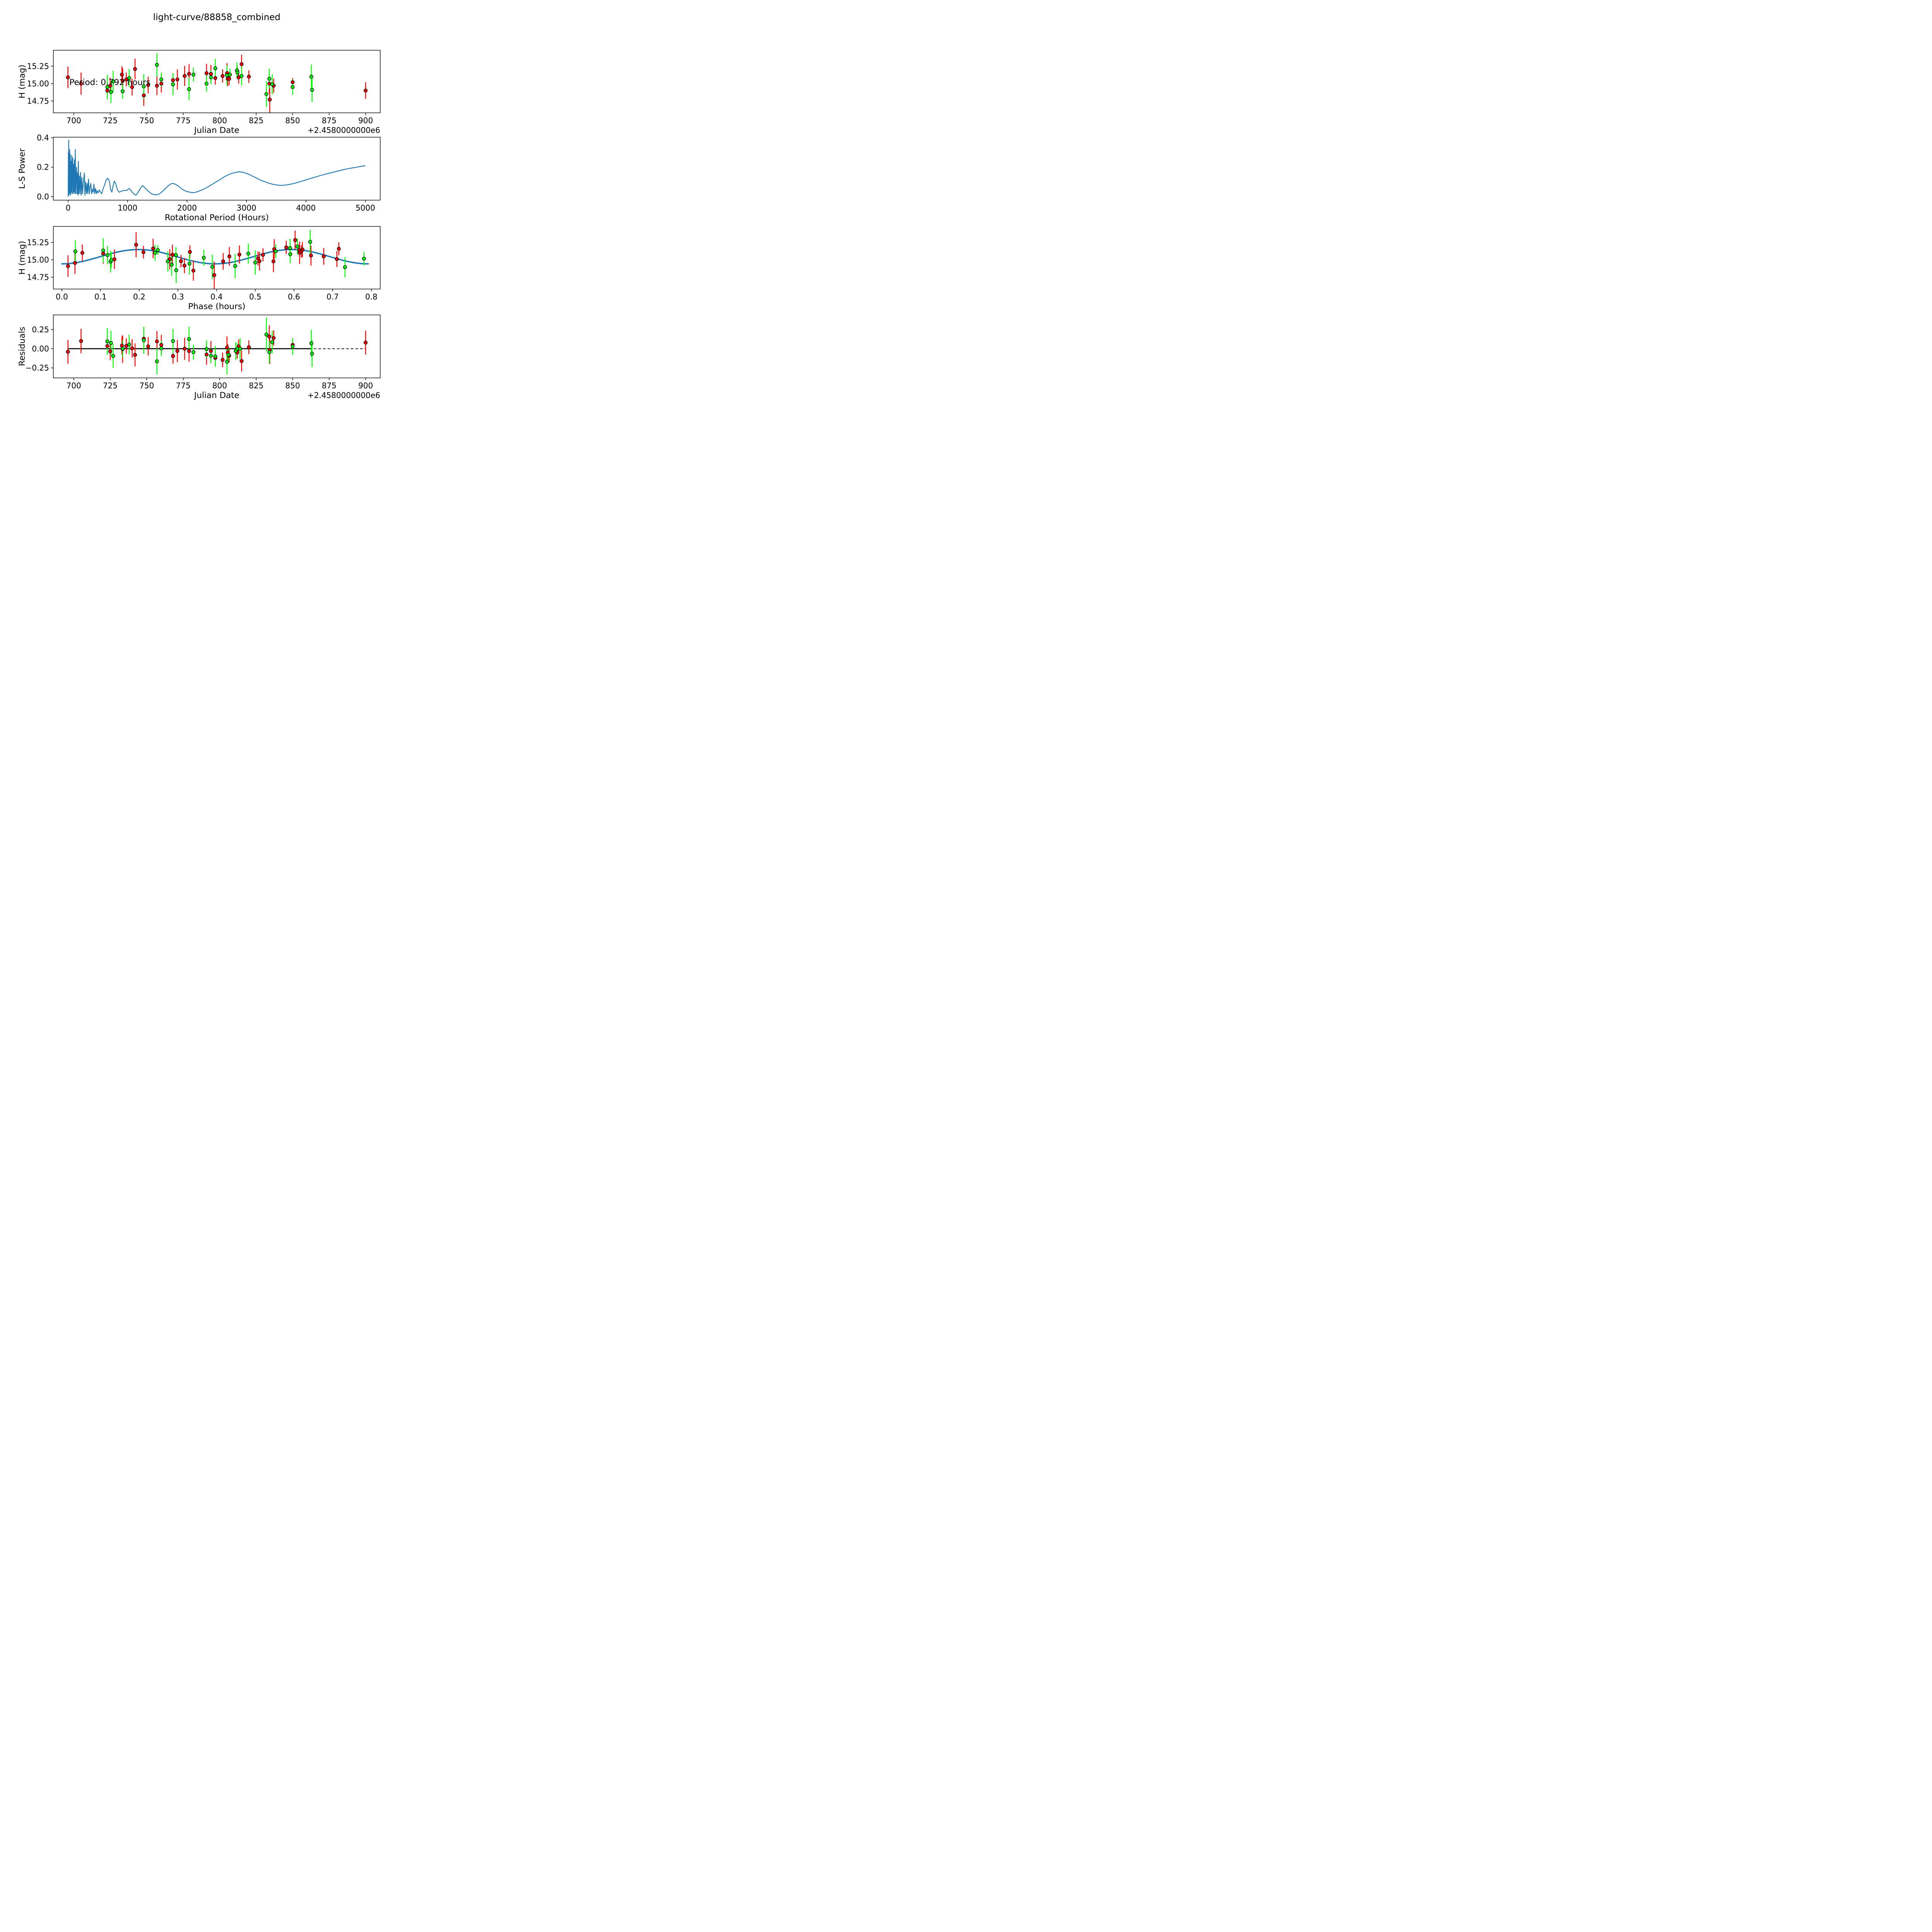 The height and width of the screenshot is (1932, 1932). Describe the element at coordinates (292, 385) in the screenshot. I see `x-tick-label: 850` at that location.